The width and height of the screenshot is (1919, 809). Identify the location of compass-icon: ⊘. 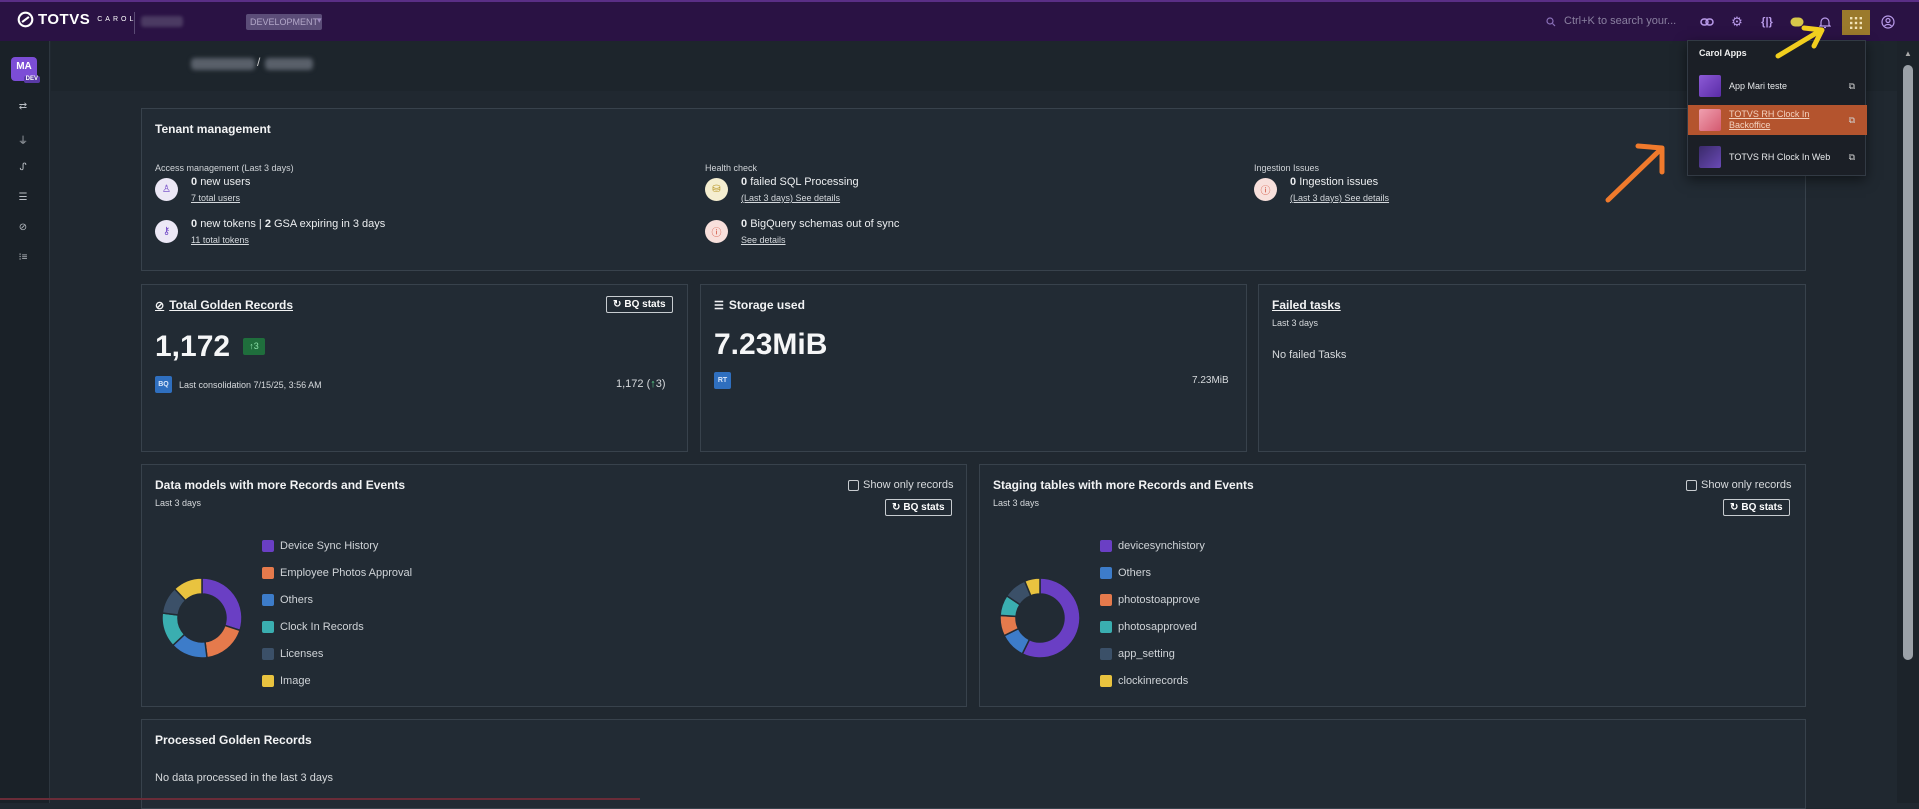
(23, 227).